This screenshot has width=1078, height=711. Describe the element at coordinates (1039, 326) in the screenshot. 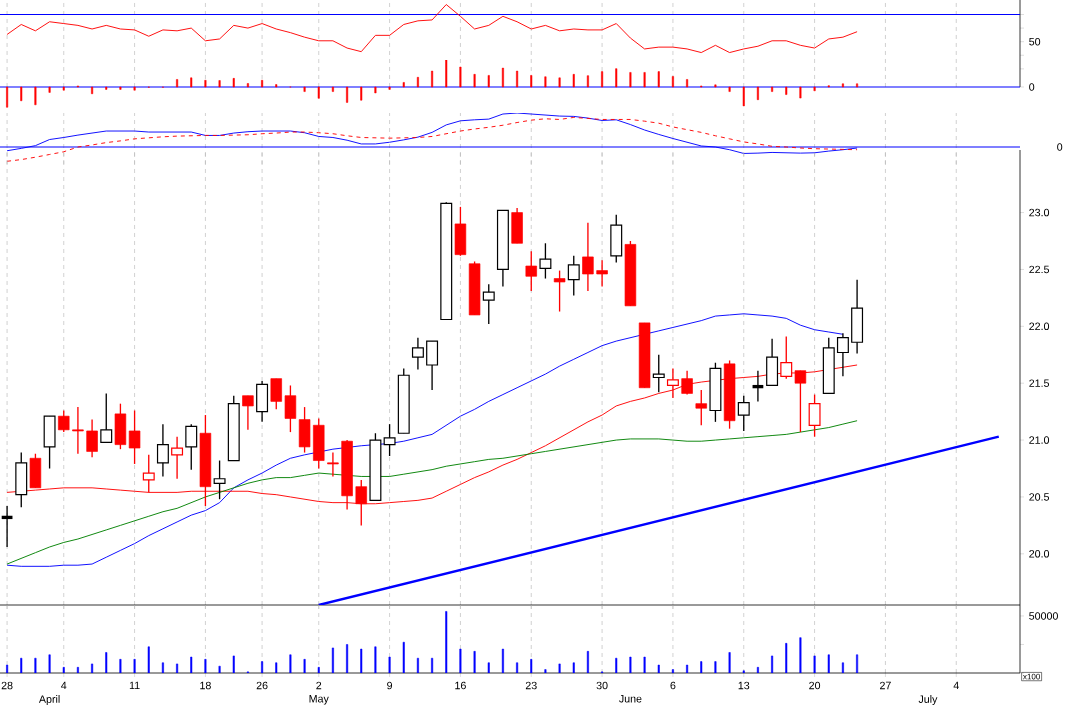

I see `y-tick-label: 22.0` at that location.